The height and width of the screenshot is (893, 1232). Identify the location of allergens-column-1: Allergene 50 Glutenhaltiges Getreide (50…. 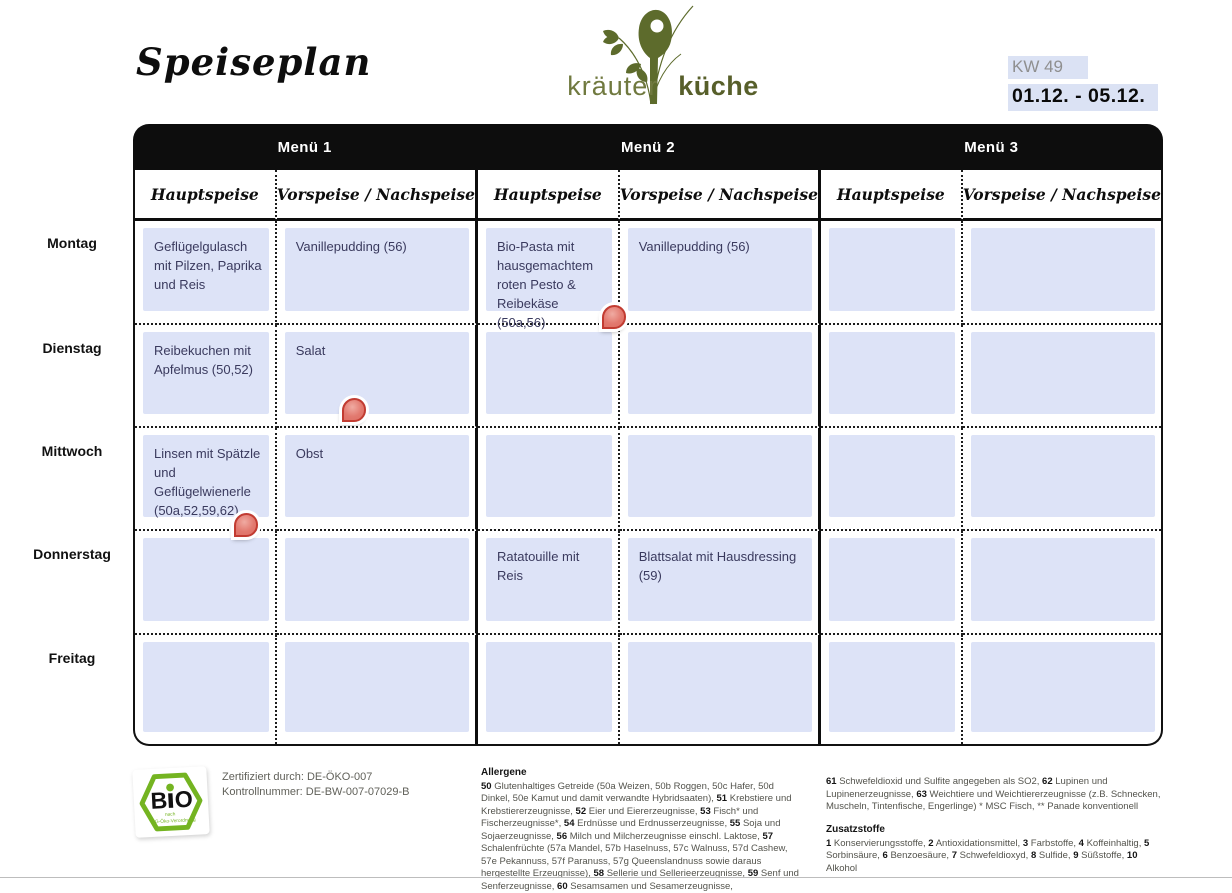
(642, 830).